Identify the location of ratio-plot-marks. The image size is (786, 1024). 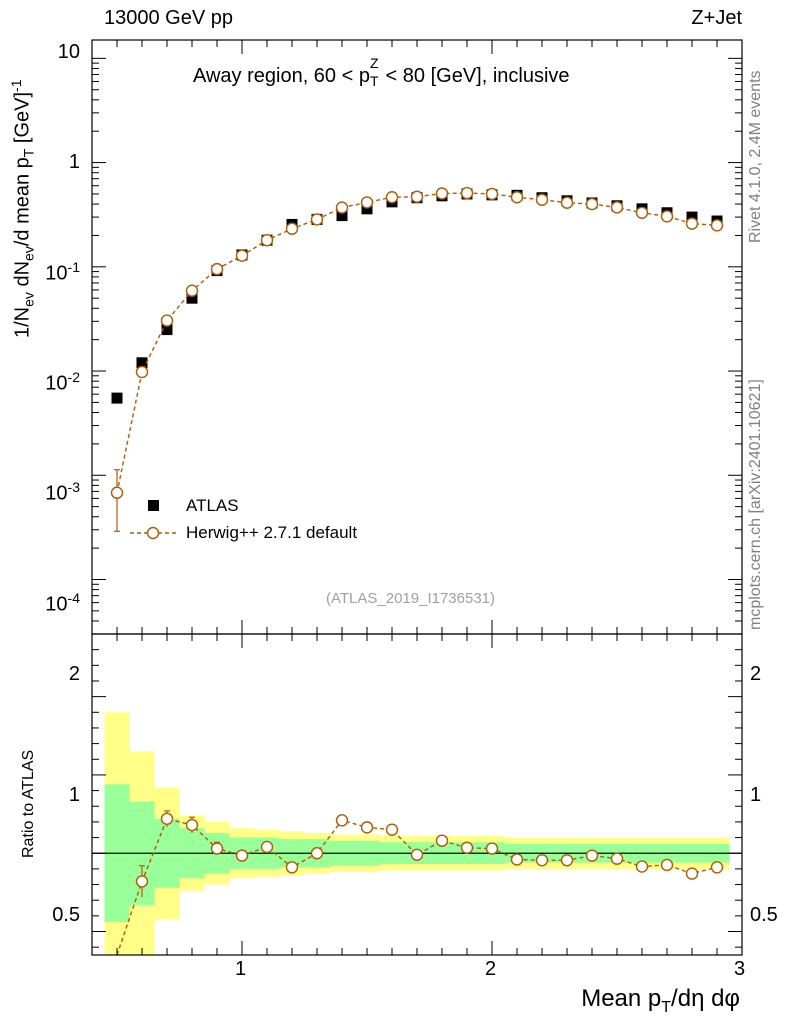
(417, 883).